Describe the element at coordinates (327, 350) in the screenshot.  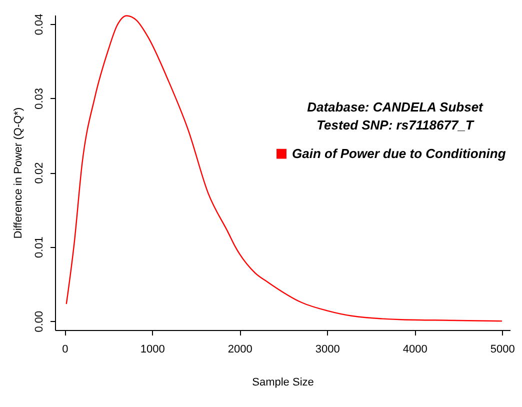
I see `x-tick-label: 3000` at that location.